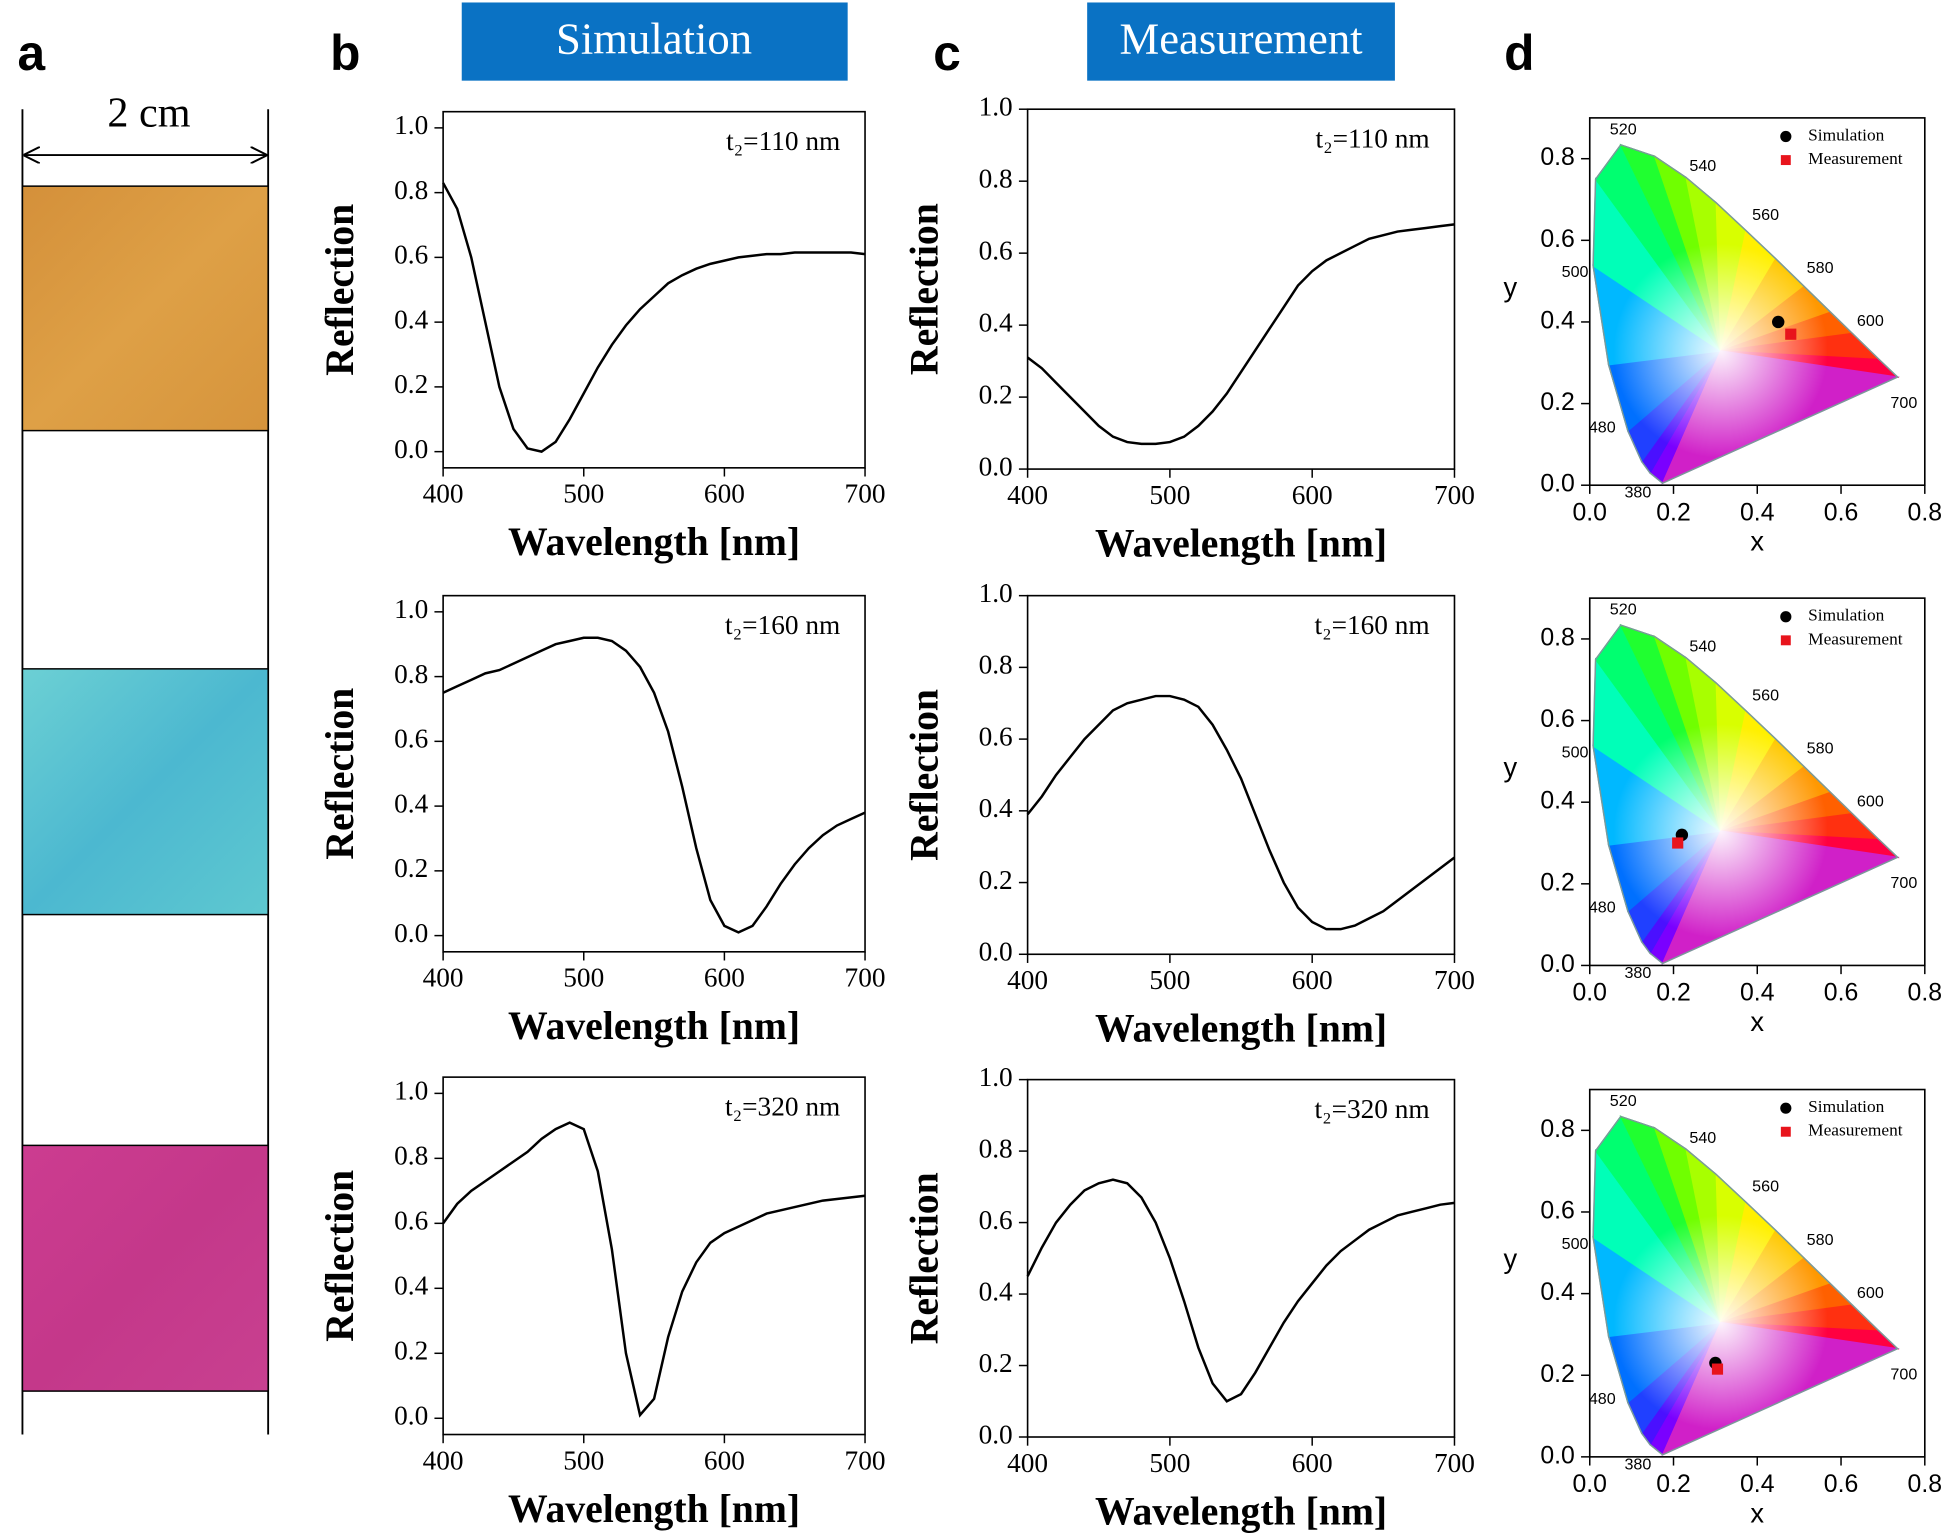  Describe the element at coordinates (1519, 53) in the screenshot. I see `panel-label: d` at that location.